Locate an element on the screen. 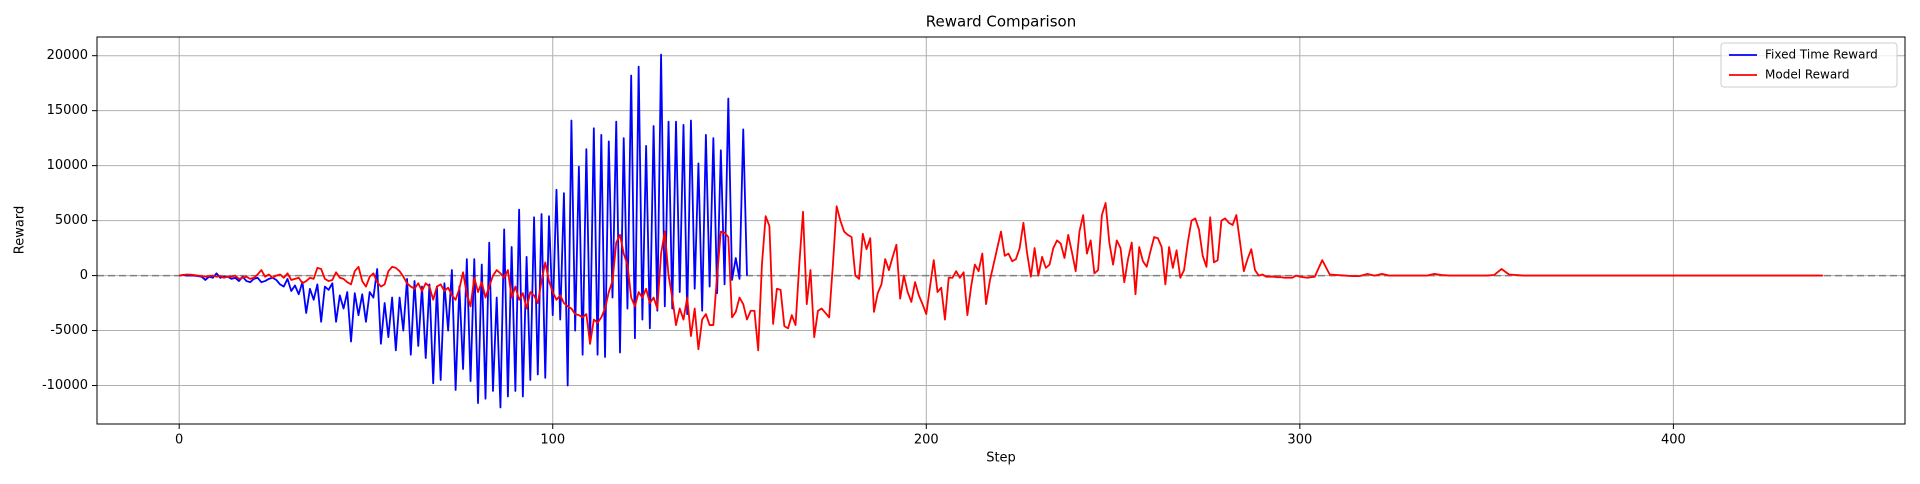 Image resolution: width=1920 pixels, height=484 pixels. y-tick-label: 15000 is located at coordinates (67, 110).